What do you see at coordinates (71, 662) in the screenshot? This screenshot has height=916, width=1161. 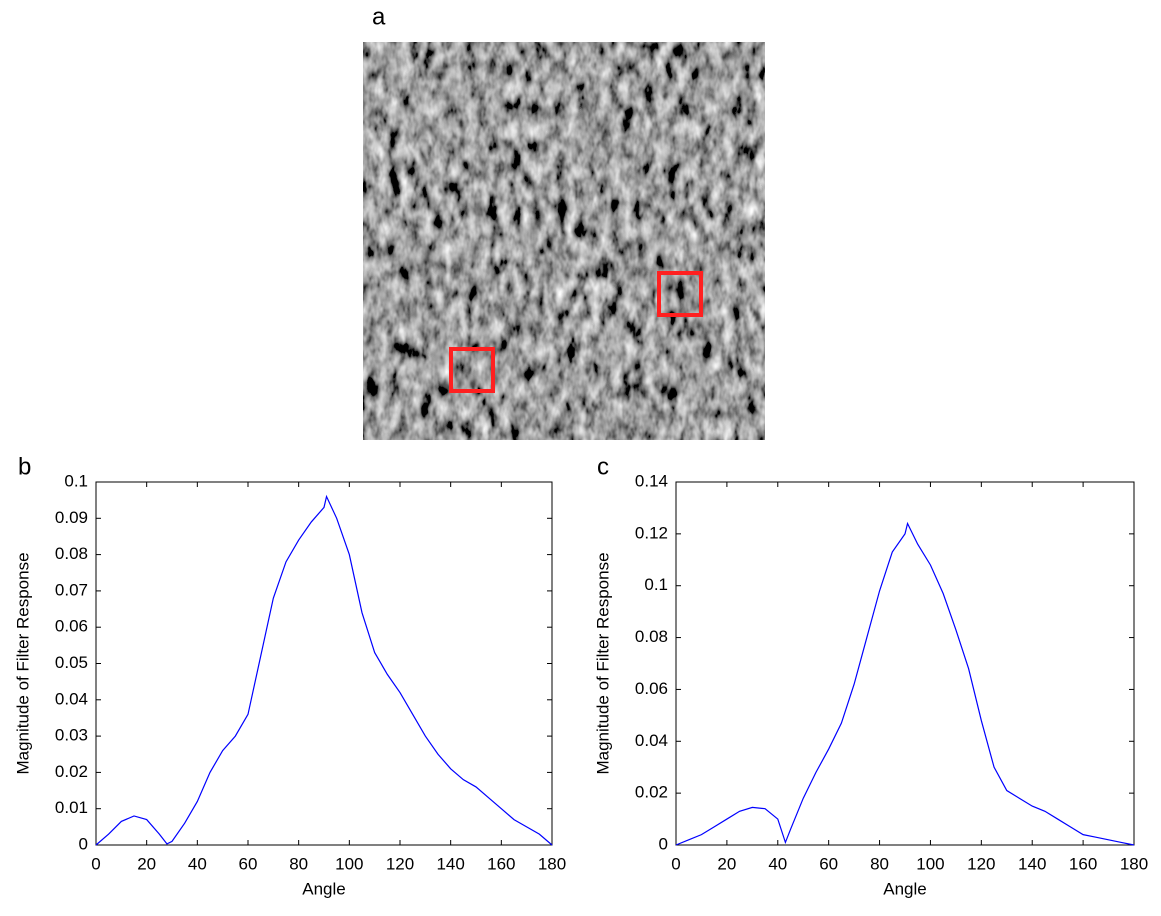 I see `y-tick-label: 0.05` at bounding box center [71, 662].